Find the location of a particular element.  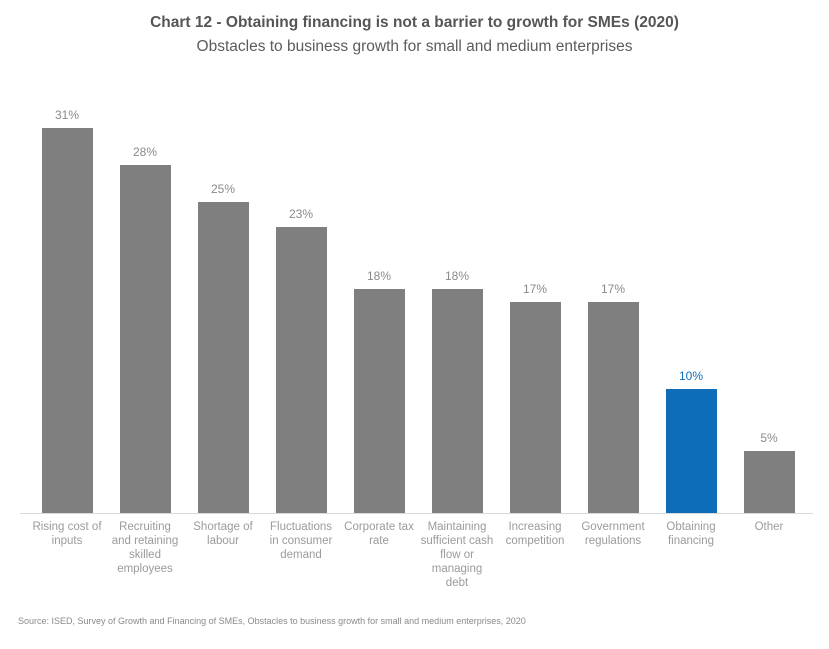

bar-column: 25% is located at coordinates (223, 306).